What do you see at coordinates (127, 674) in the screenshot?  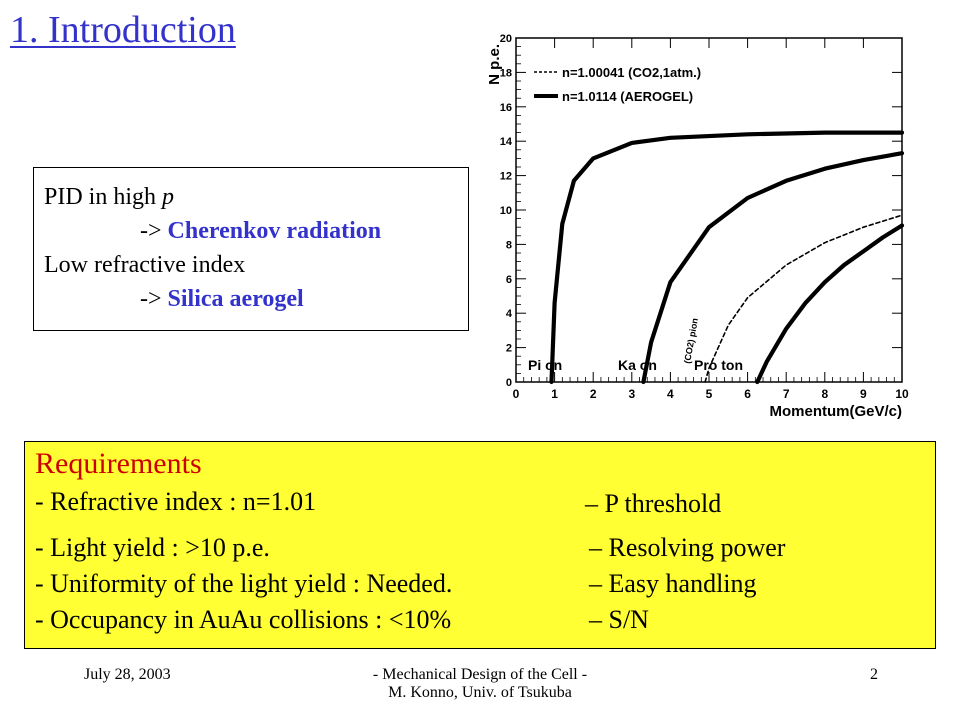 I see `footer-date: July 28, 2003` at bounding box center [127, 674].